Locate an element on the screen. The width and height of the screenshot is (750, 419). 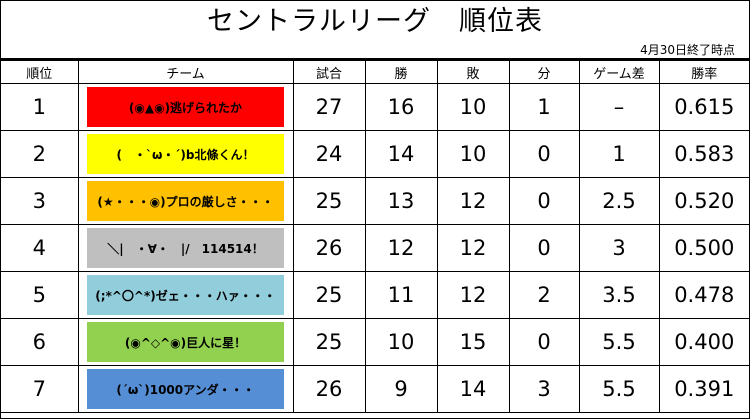
team-name: (★・・・◉)プロの厳しさ・・・ is located at coordinates (185, 201).